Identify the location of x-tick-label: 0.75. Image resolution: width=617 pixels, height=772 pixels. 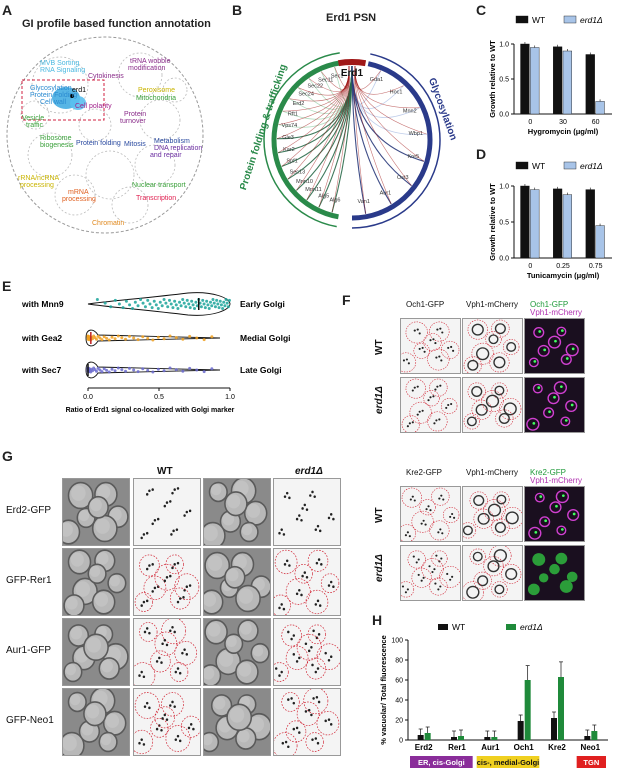
(596, 266).